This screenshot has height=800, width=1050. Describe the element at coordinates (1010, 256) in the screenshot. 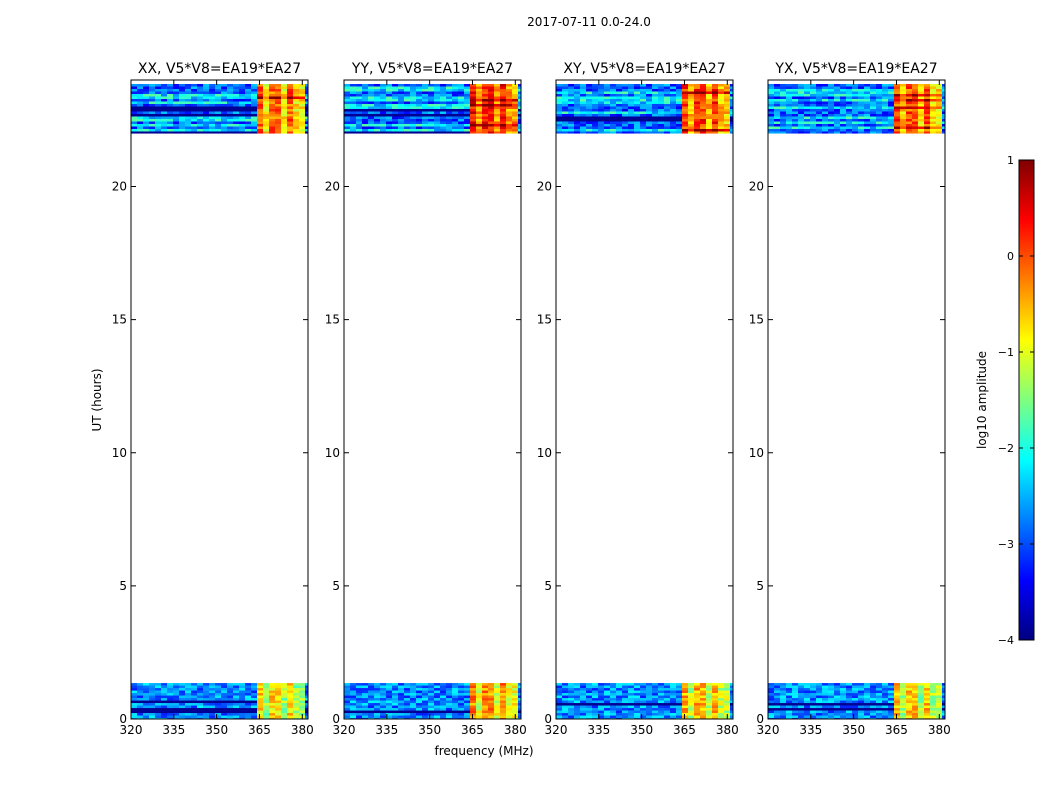

I see `colorbar-tick-label: 0` at that location.